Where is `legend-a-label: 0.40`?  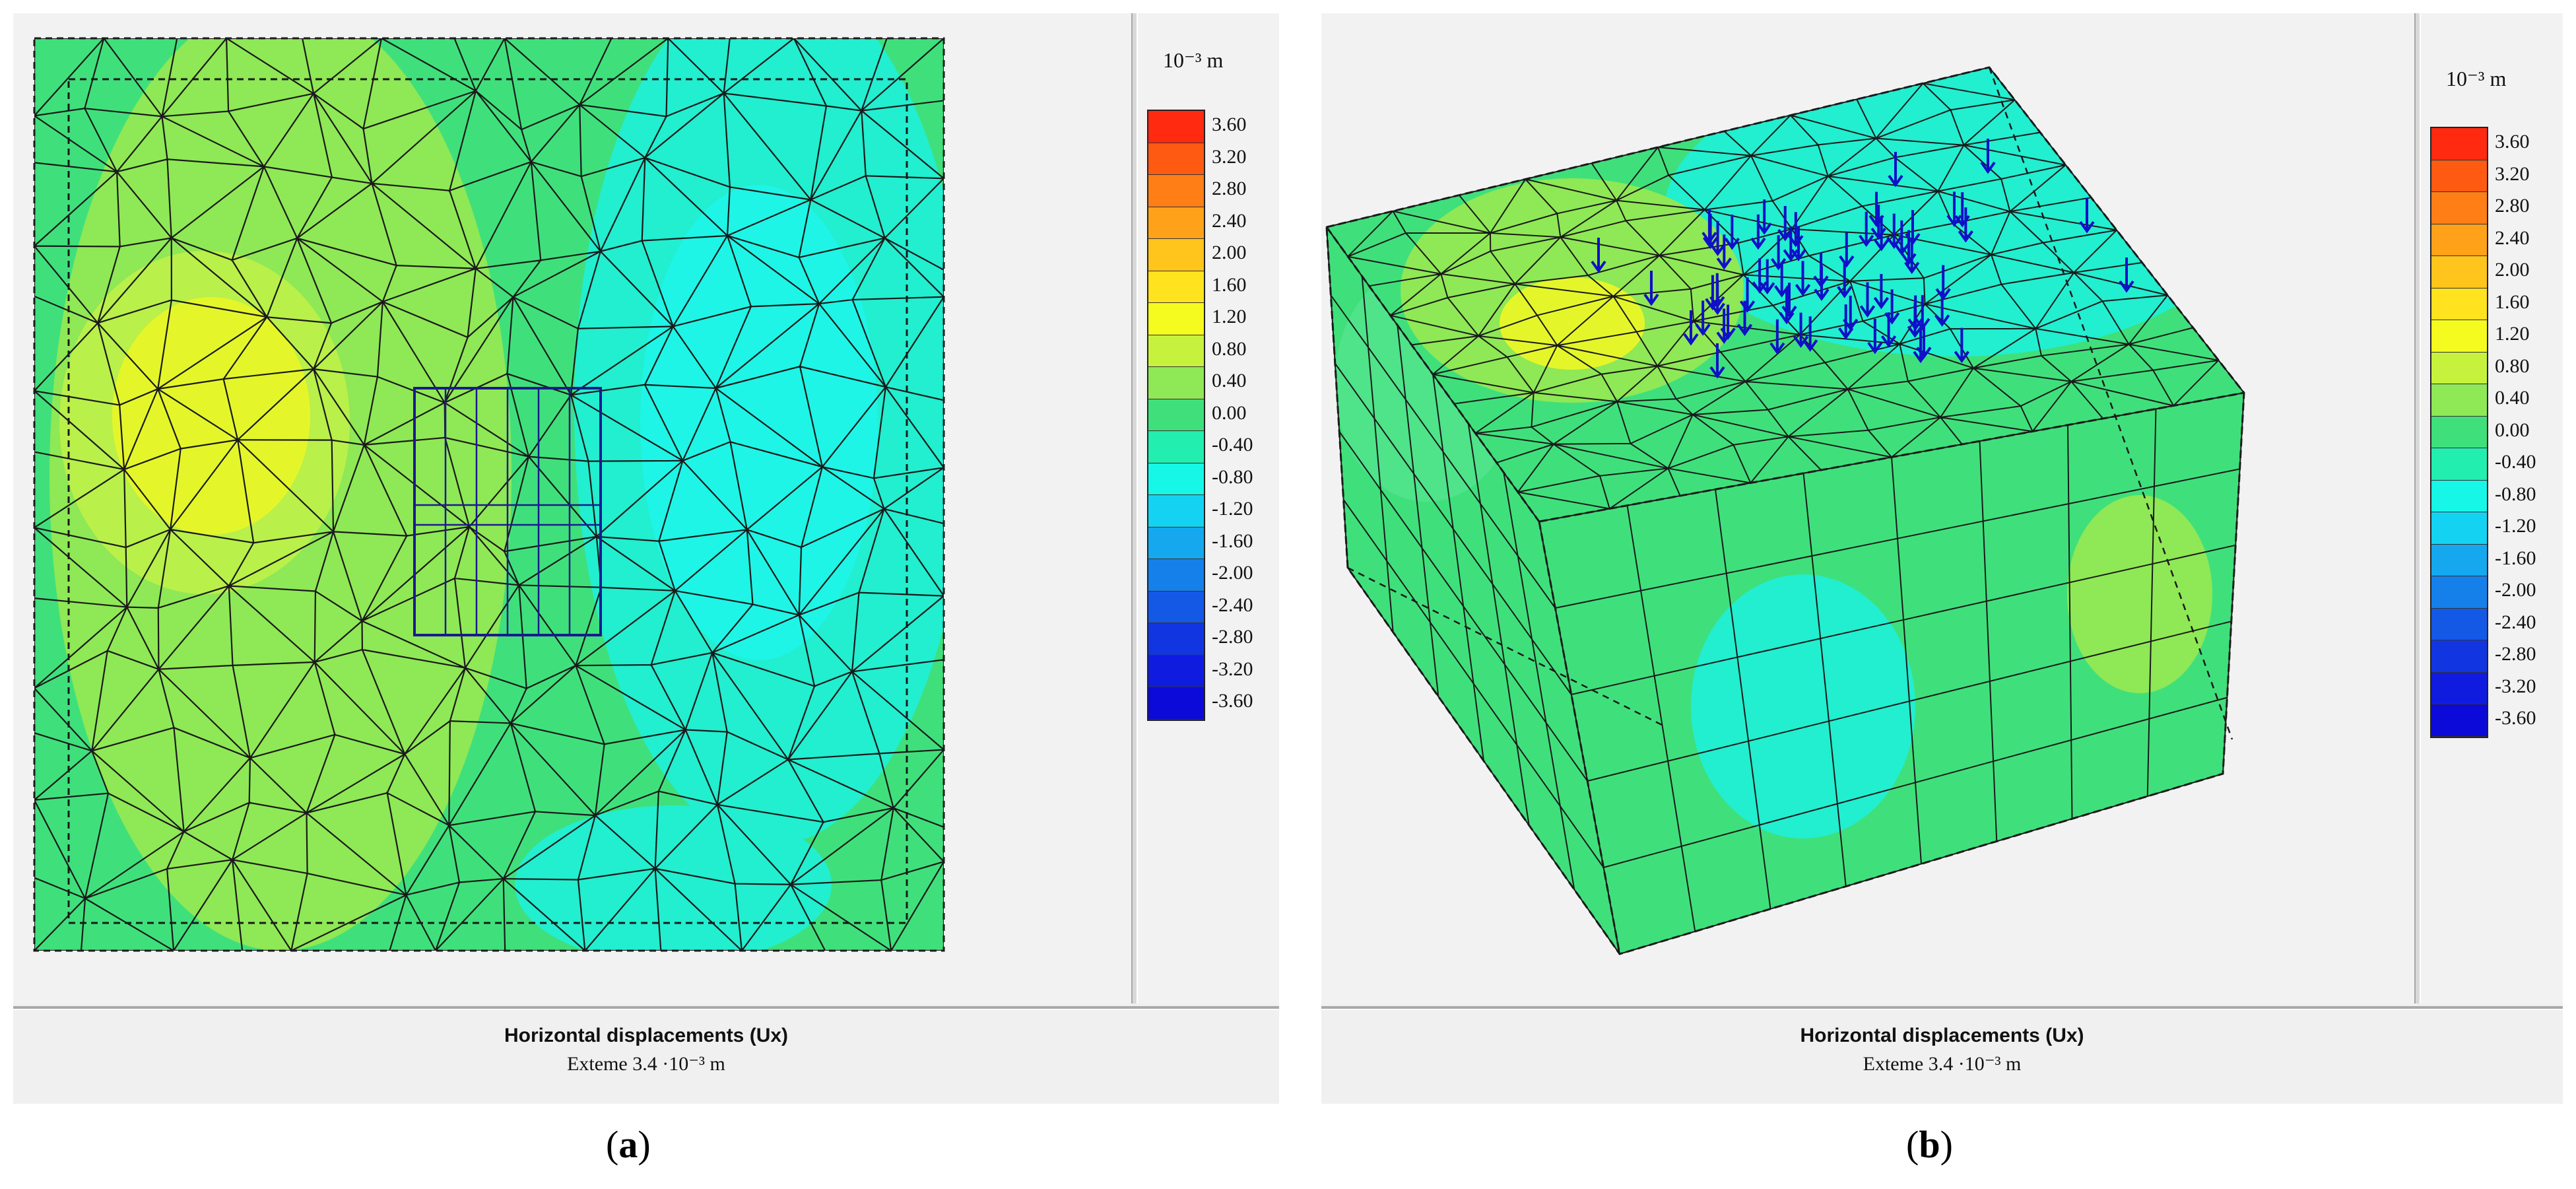
legend-a-label: 0.40 is located at coordinates (1229, 380).